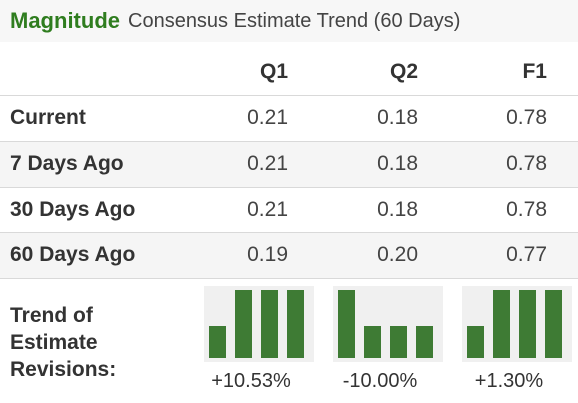 The image size is (578, 403). What do you see at coordinates (73, 254) in the screenshot?
I see `row-label-60-days-ago: 60 Days Ago` at bounding box center [73, 254].